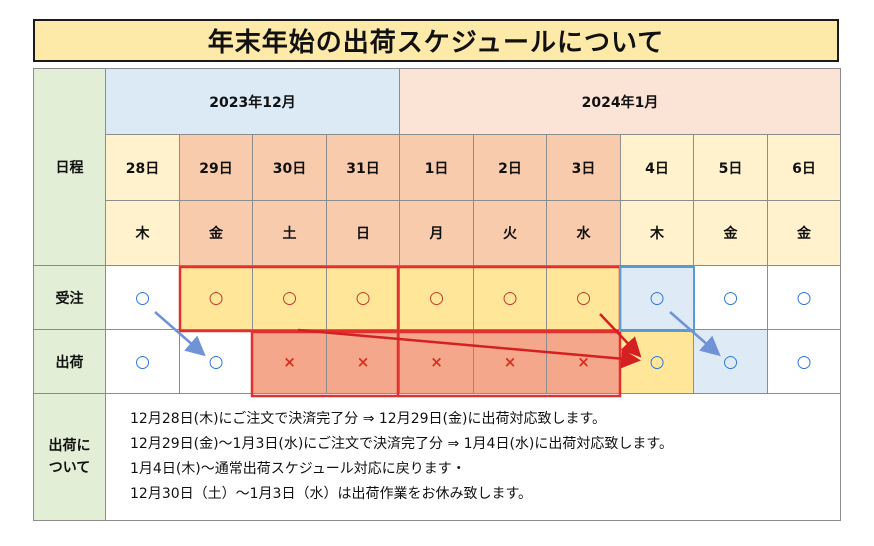 The height and width of the screenshot is (546, 874). What do you see at coordinates (69, 468) in the screenshot?
I see `notes-label-line2: ついて` at bounding box center [69, 468].